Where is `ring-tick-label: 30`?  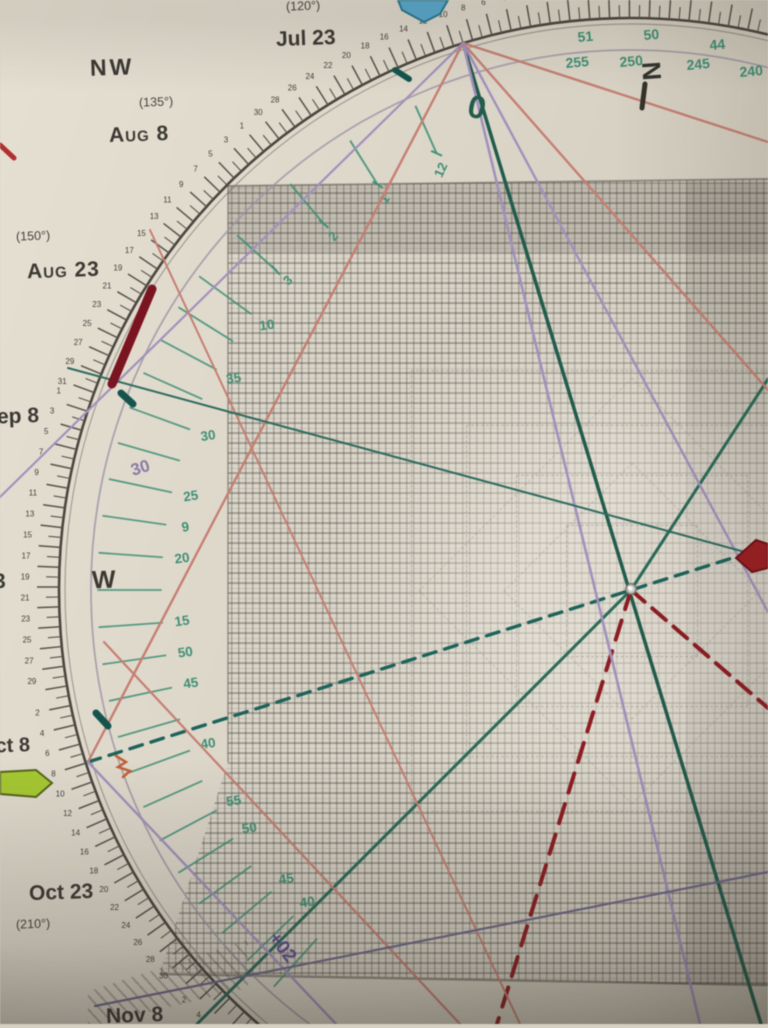
ring-tick-label: 30 is located at coordinates (163, 976).